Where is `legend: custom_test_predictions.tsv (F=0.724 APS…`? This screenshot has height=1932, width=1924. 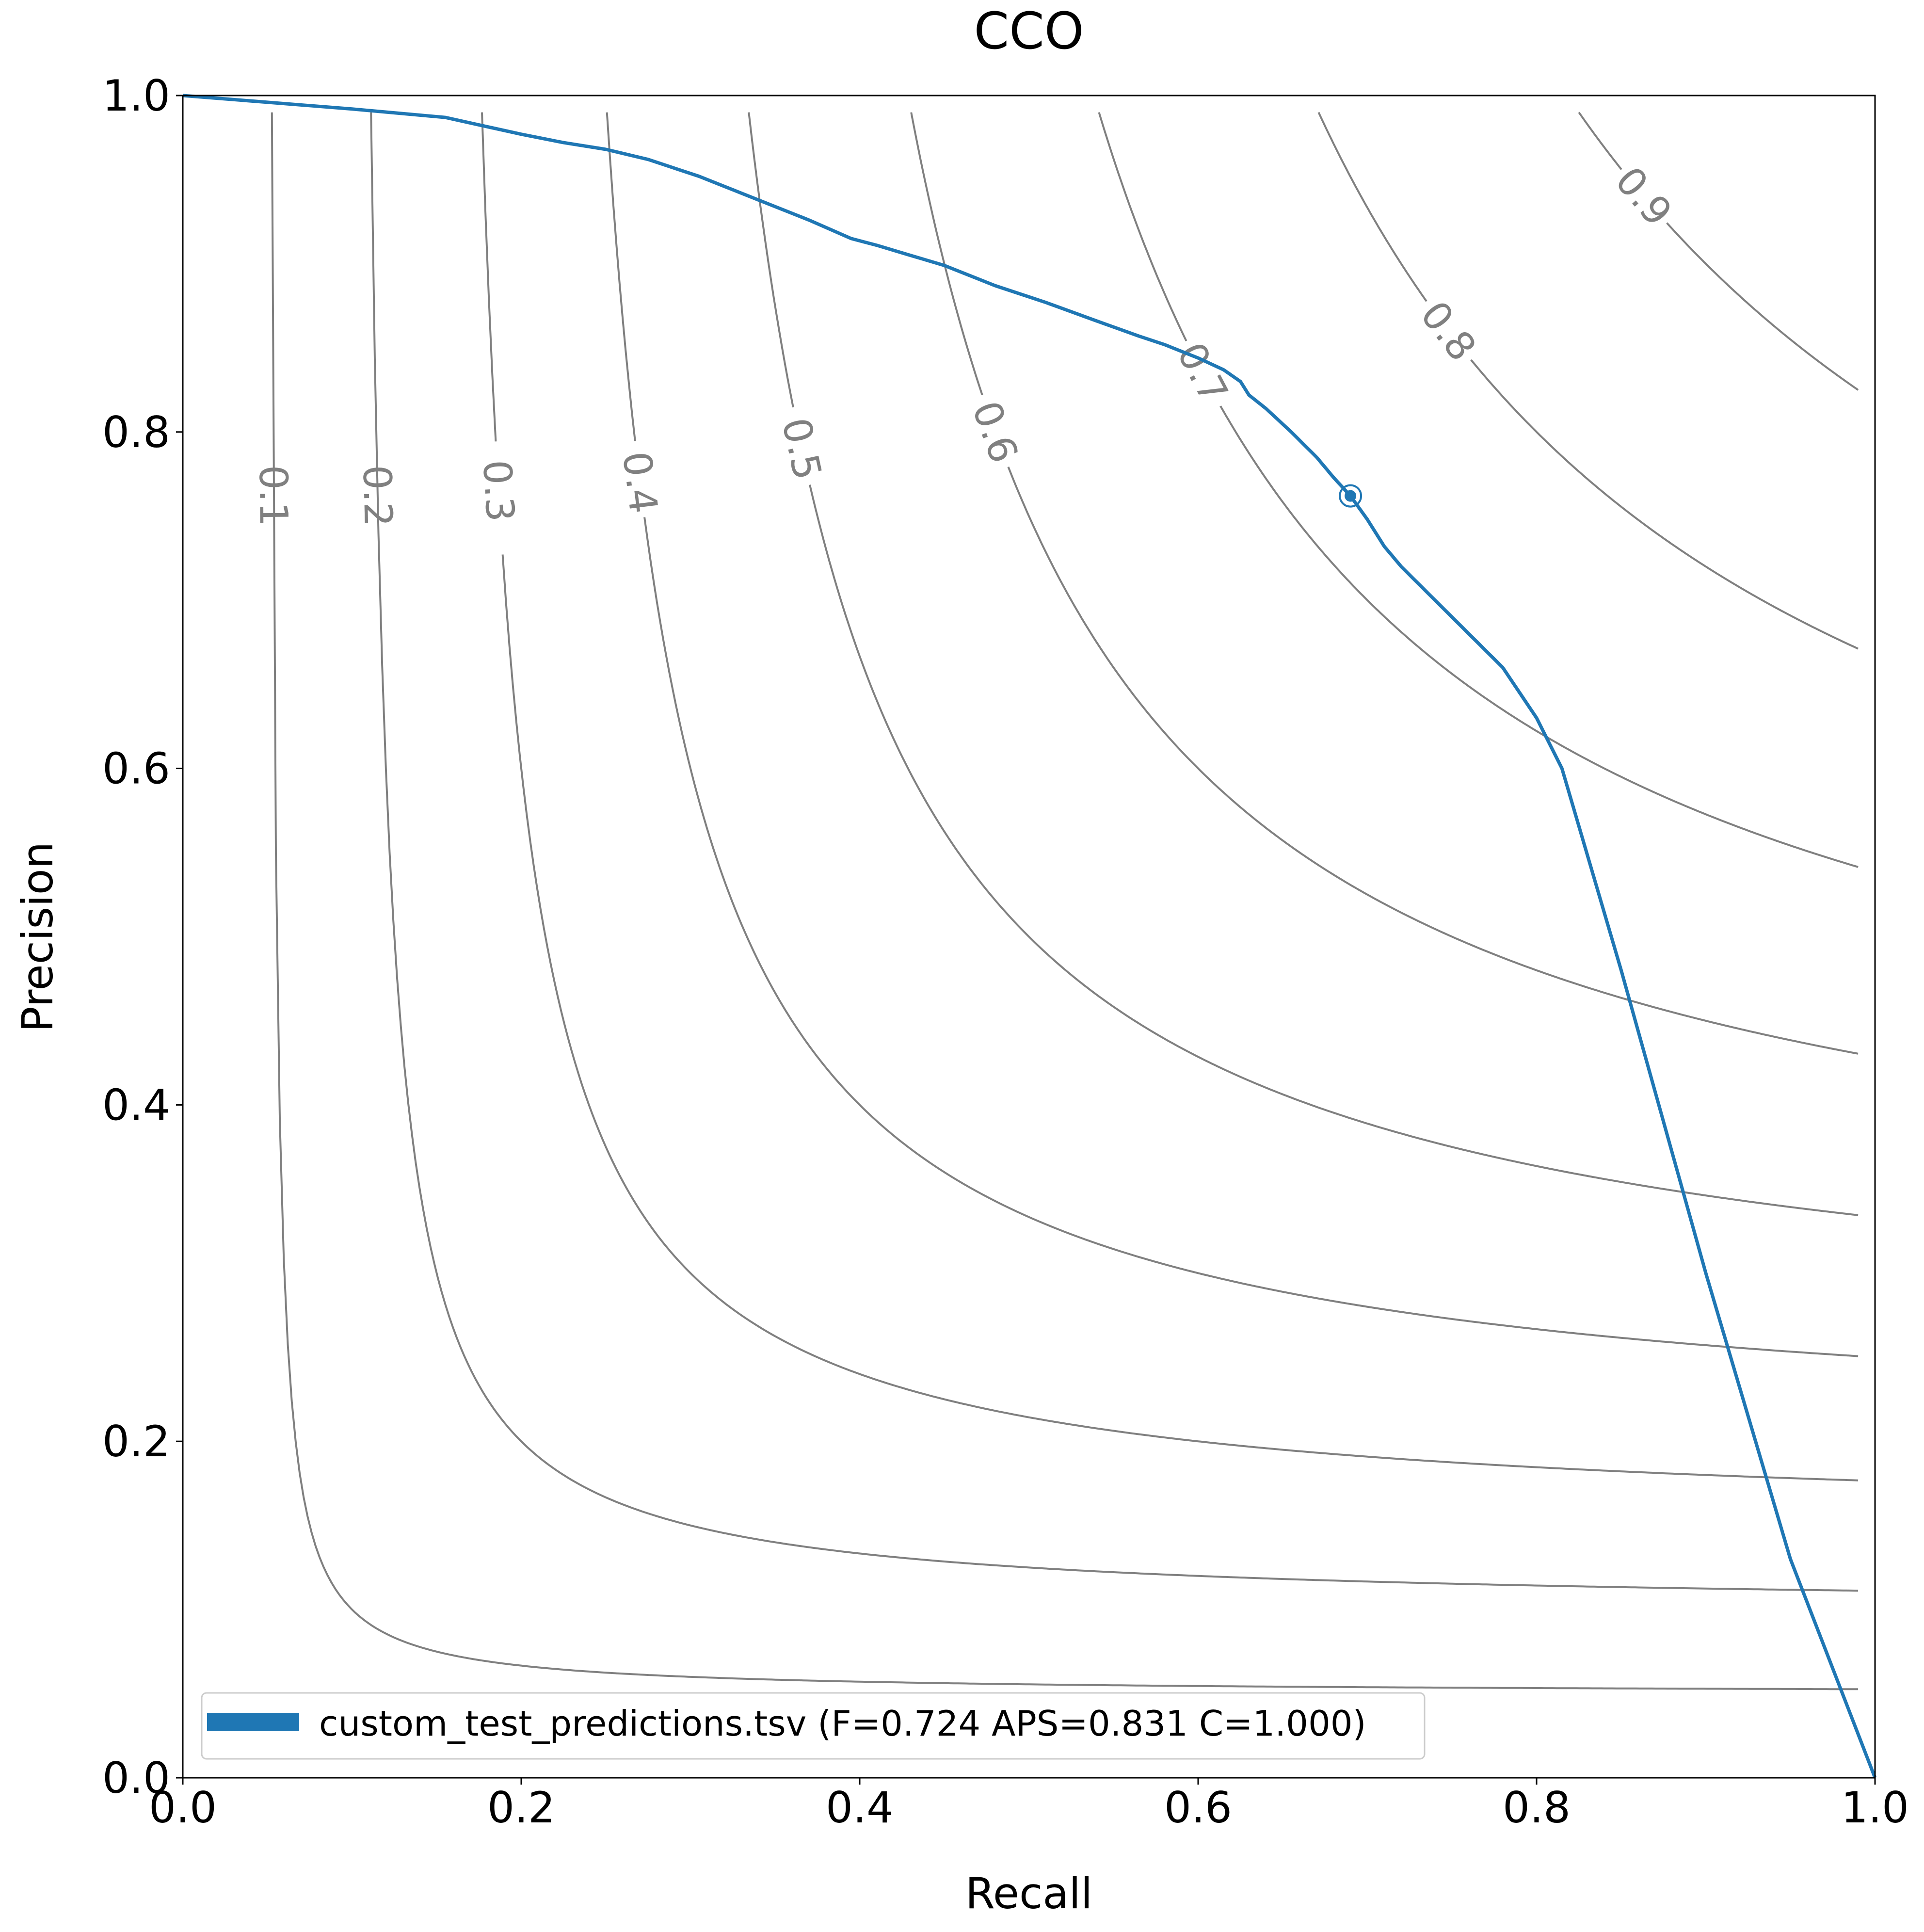 legend: custom_test_predictions.tsv (F=0.724 APS… is located at coordinates (814, 1726).